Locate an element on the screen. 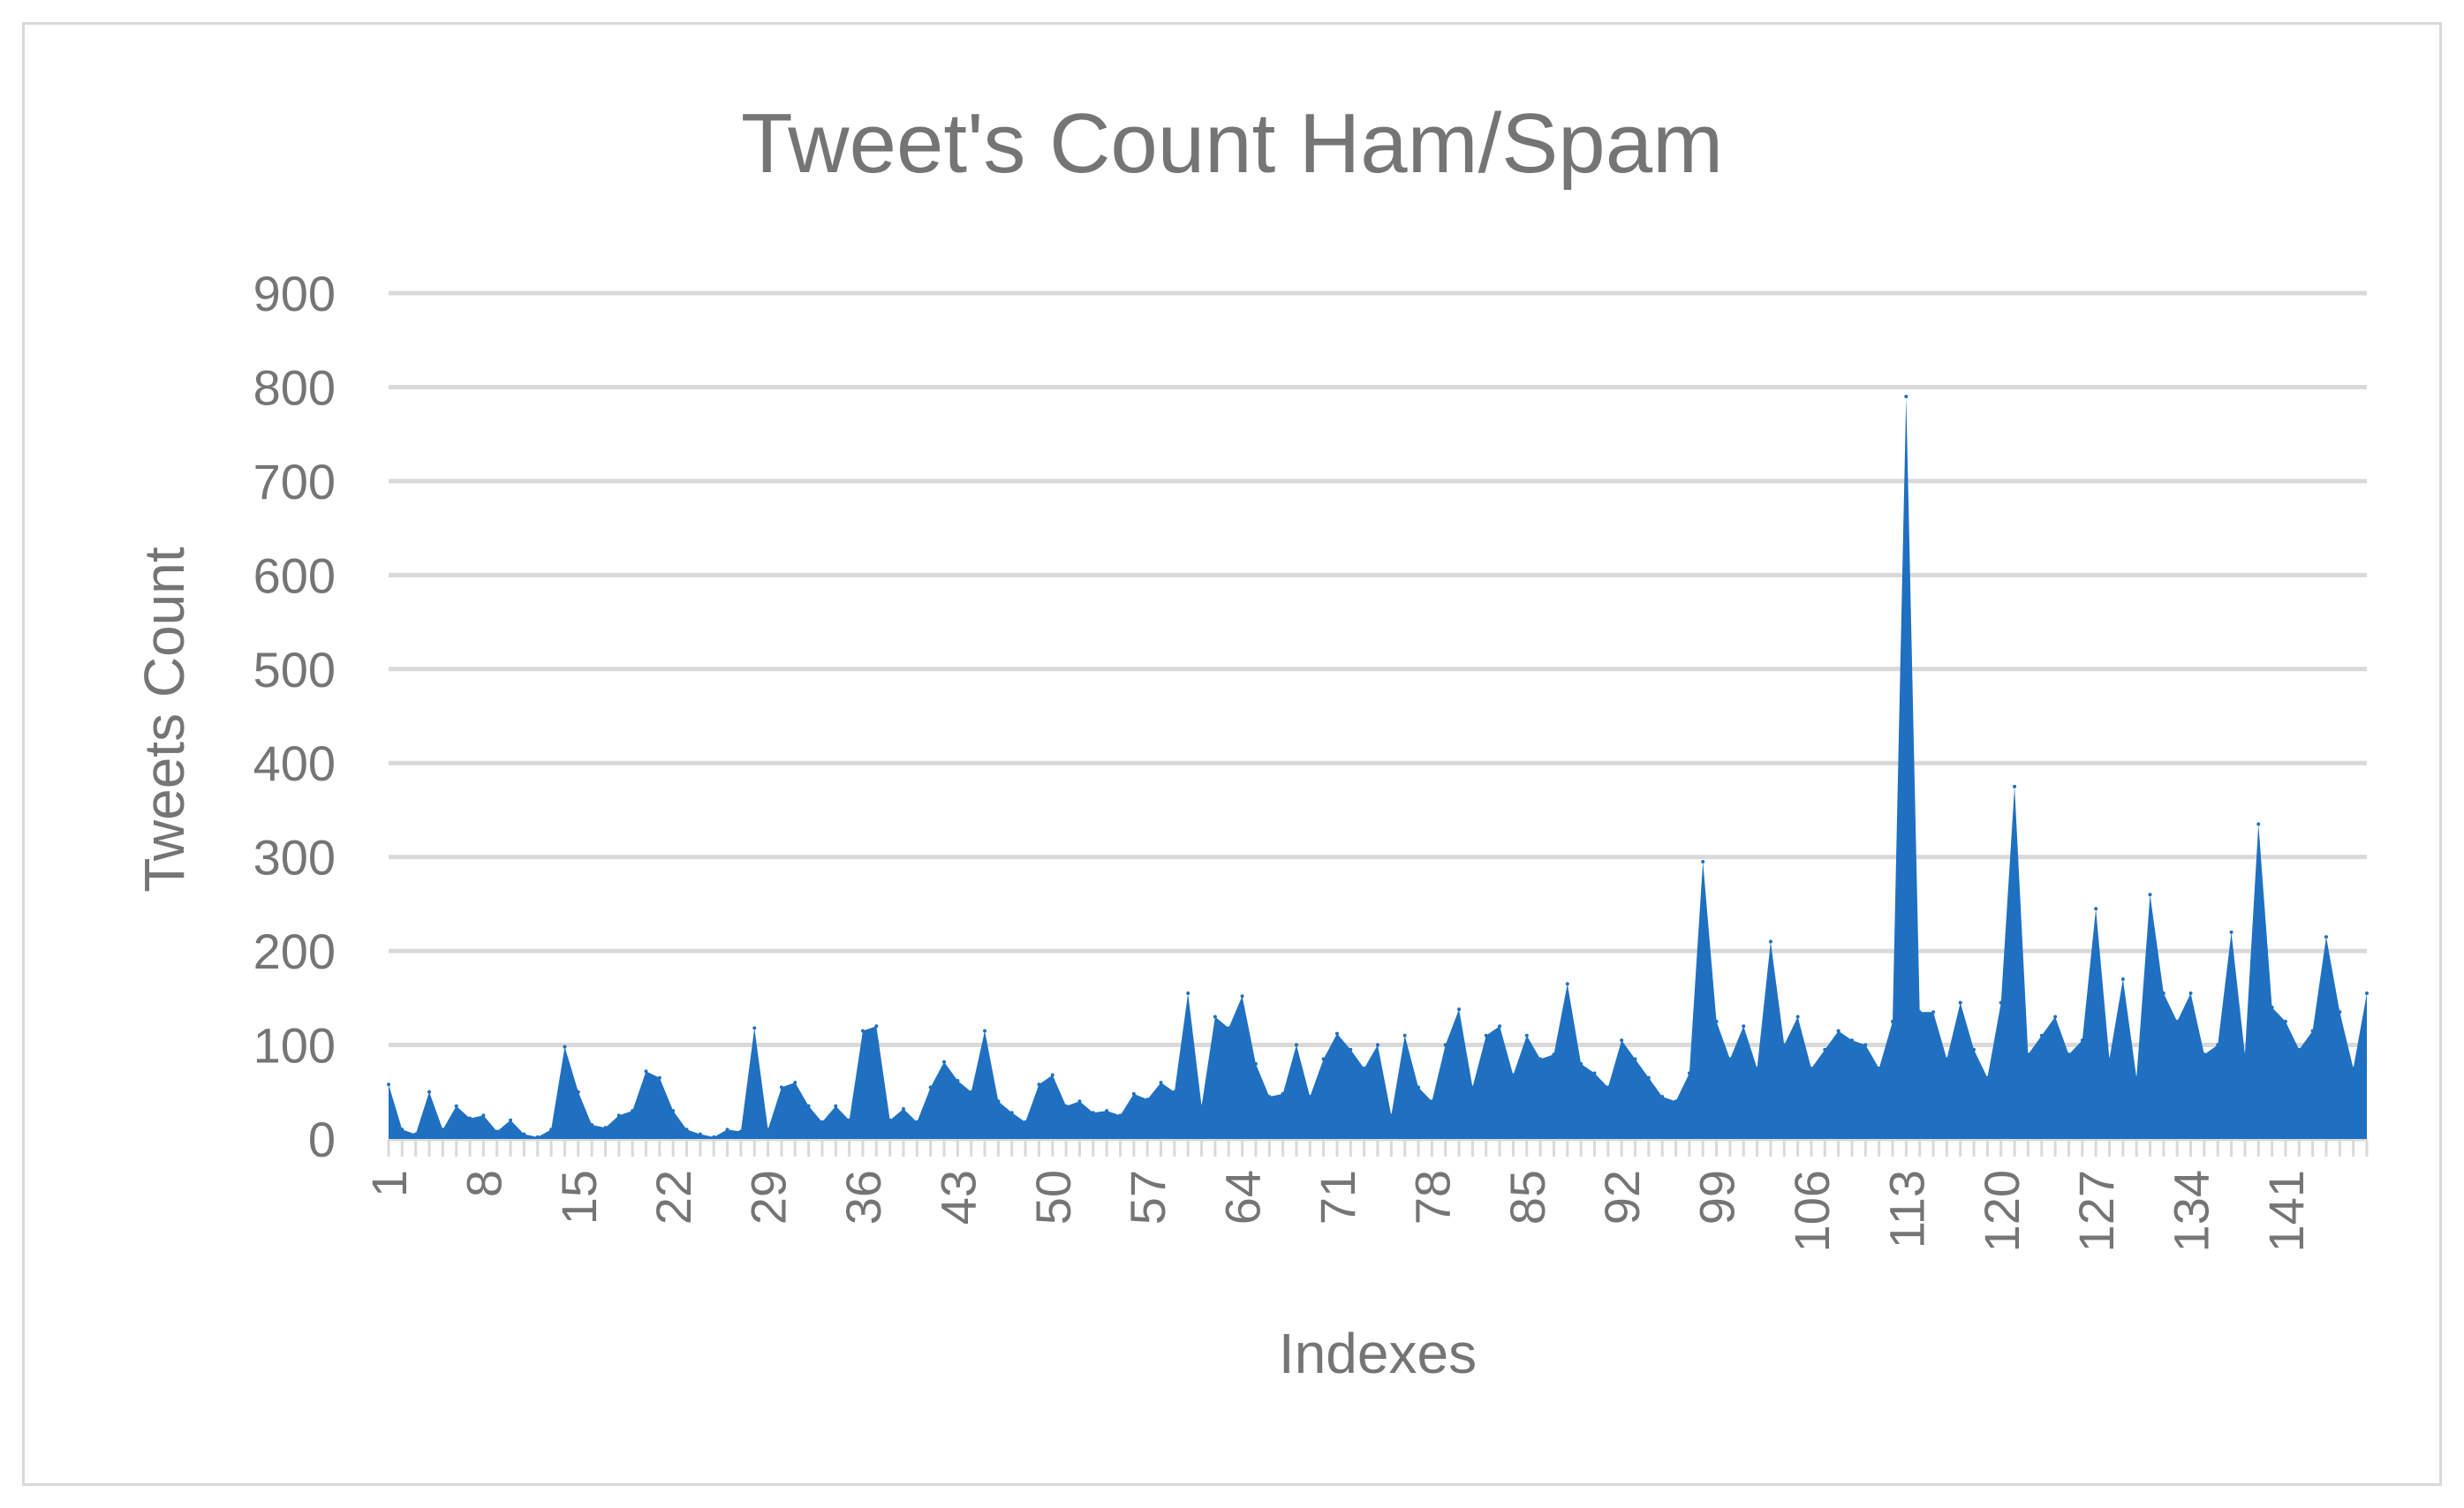  x-tick-label: 92 is located at coordinates (1622, 1197).